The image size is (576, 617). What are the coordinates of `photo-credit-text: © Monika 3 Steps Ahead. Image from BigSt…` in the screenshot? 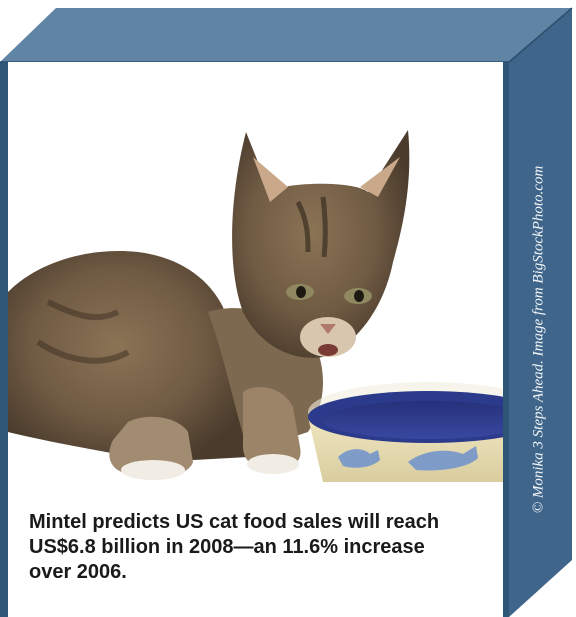 It's located at (538, 339).